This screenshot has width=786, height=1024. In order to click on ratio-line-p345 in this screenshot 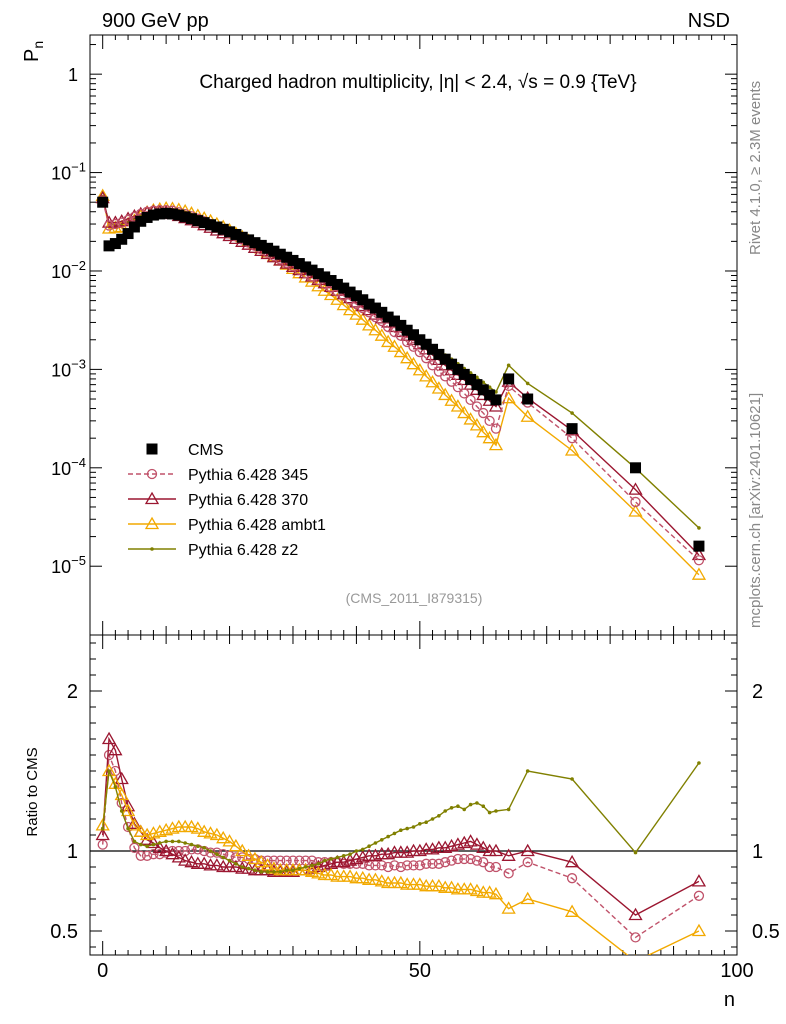, I will do `click(401, 846)`.